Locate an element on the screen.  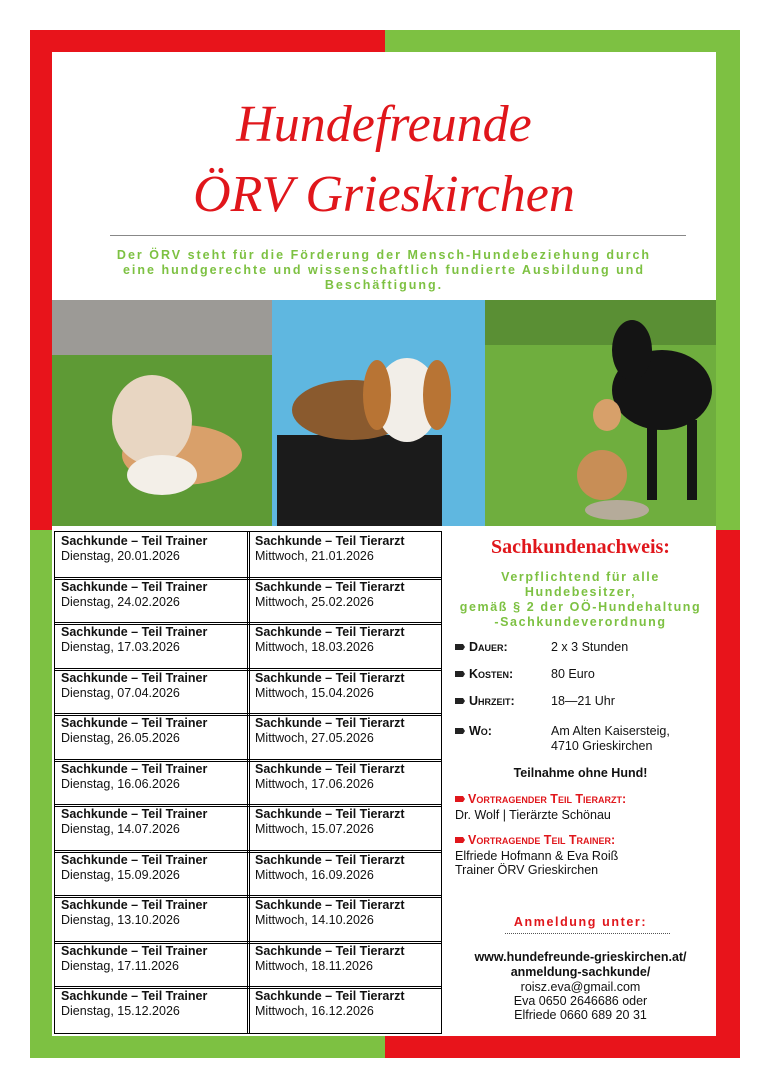
frame-right-top is located at coordinates (728, 280).